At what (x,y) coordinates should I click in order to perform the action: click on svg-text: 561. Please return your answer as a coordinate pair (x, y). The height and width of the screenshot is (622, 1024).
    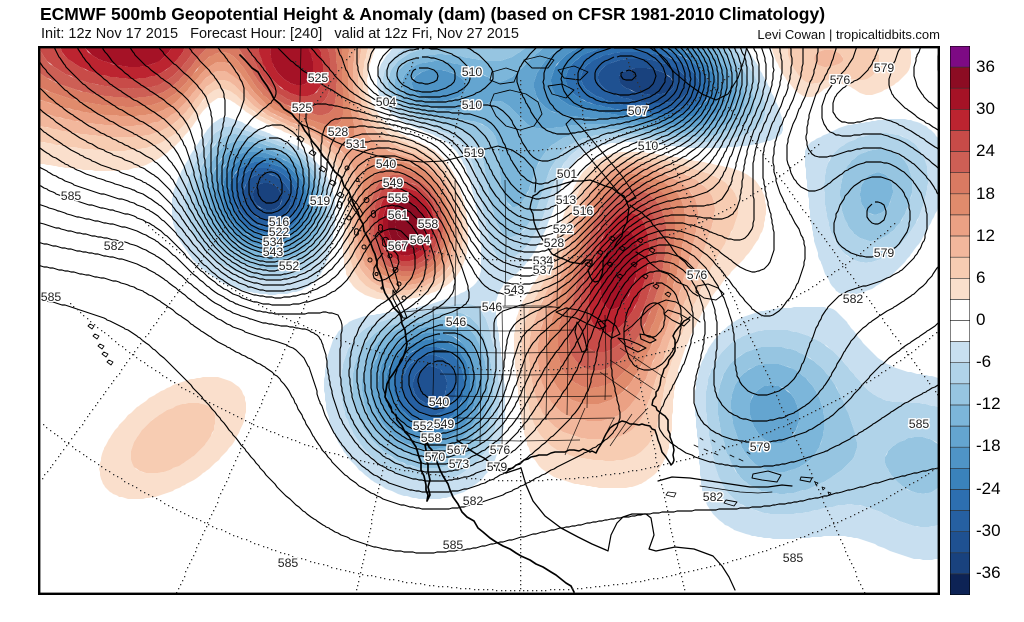
    Looking at the image, I should click on (398, 215).